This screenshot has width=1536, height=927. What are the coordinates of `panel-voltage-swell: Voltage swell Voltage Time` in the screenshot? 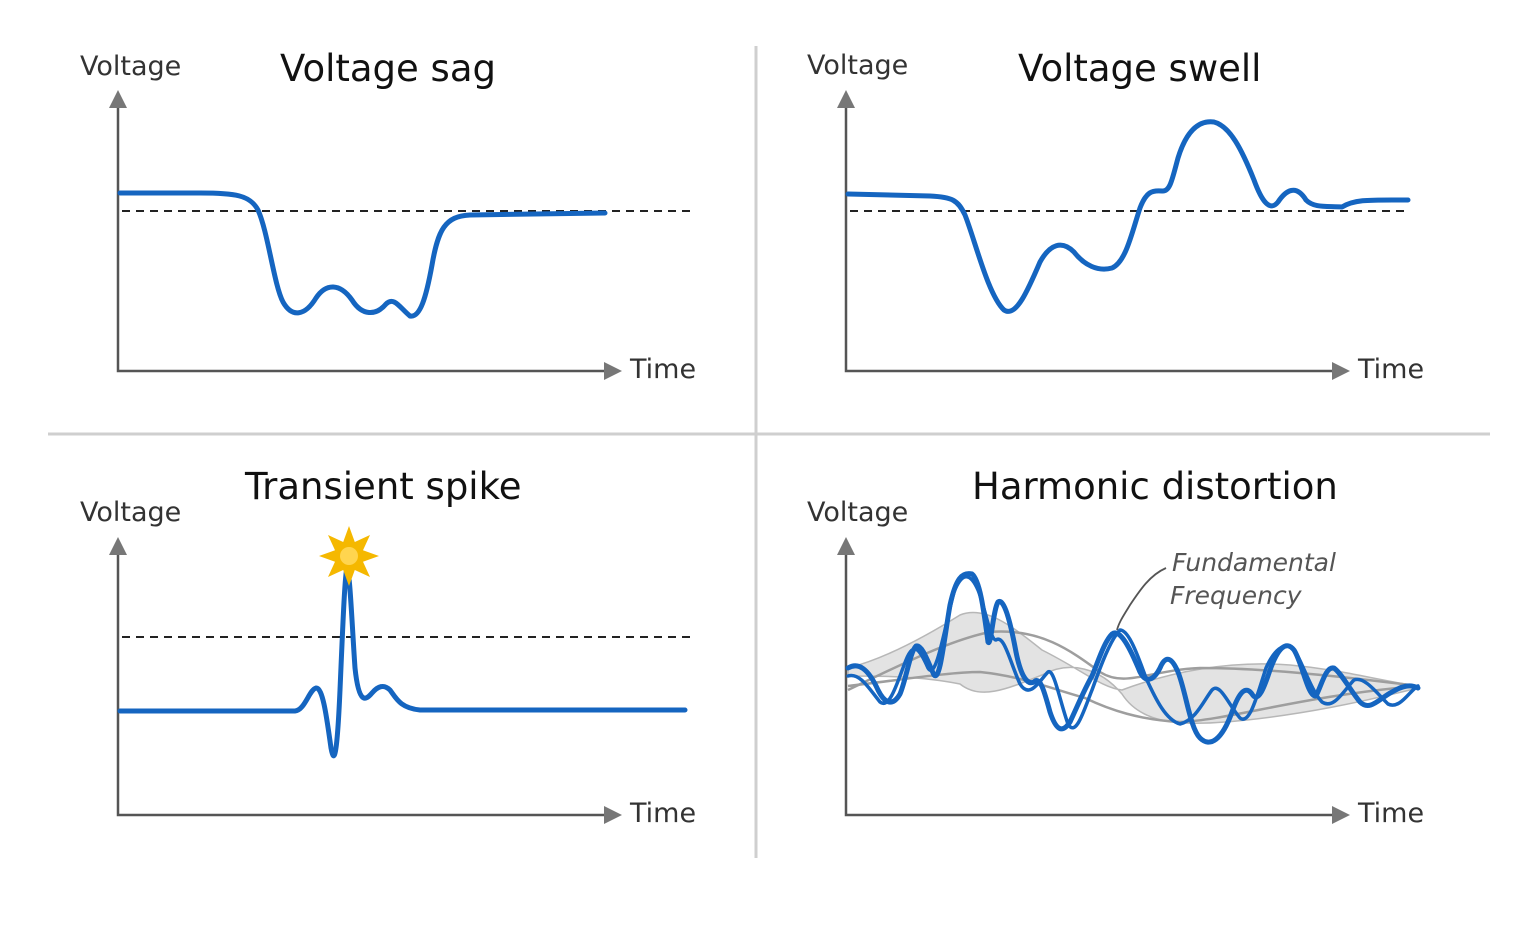 It's located at (1115, 216).